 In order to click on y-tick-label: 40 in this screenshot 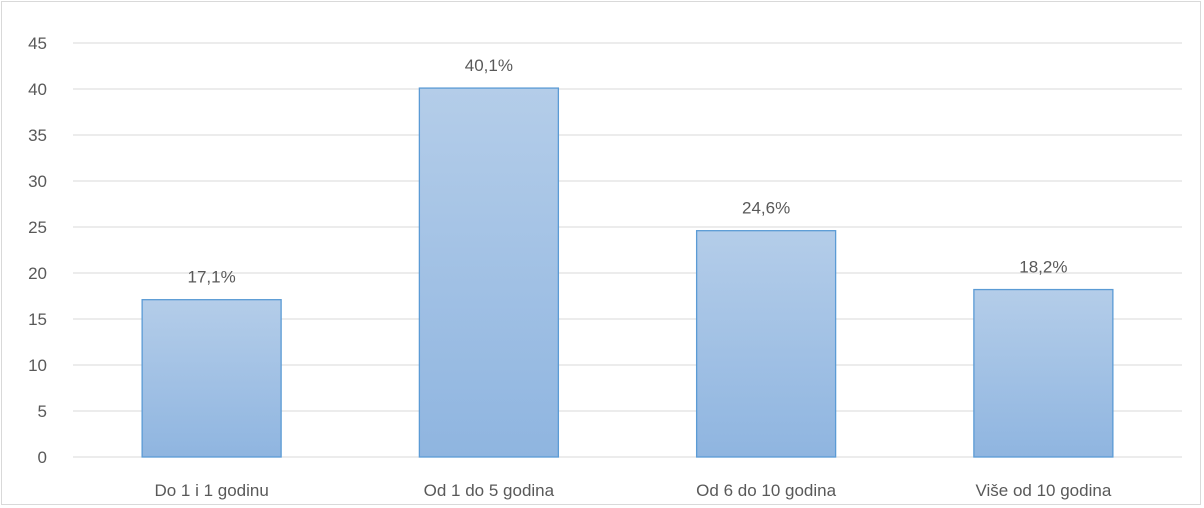, I will do `click(37, 89)`.